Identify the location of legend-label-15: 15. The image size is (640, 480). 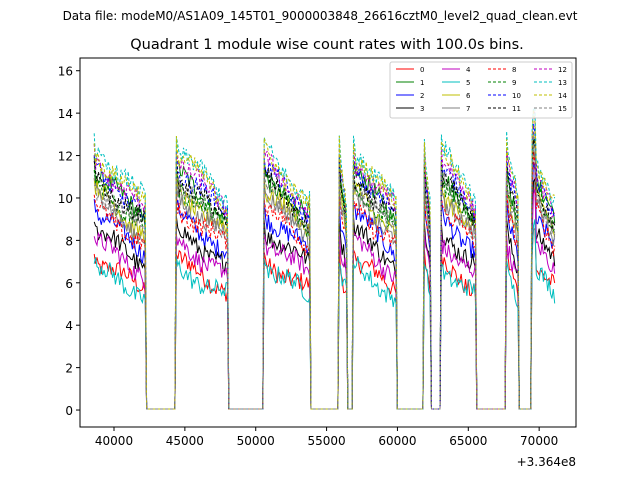
(562, 109).